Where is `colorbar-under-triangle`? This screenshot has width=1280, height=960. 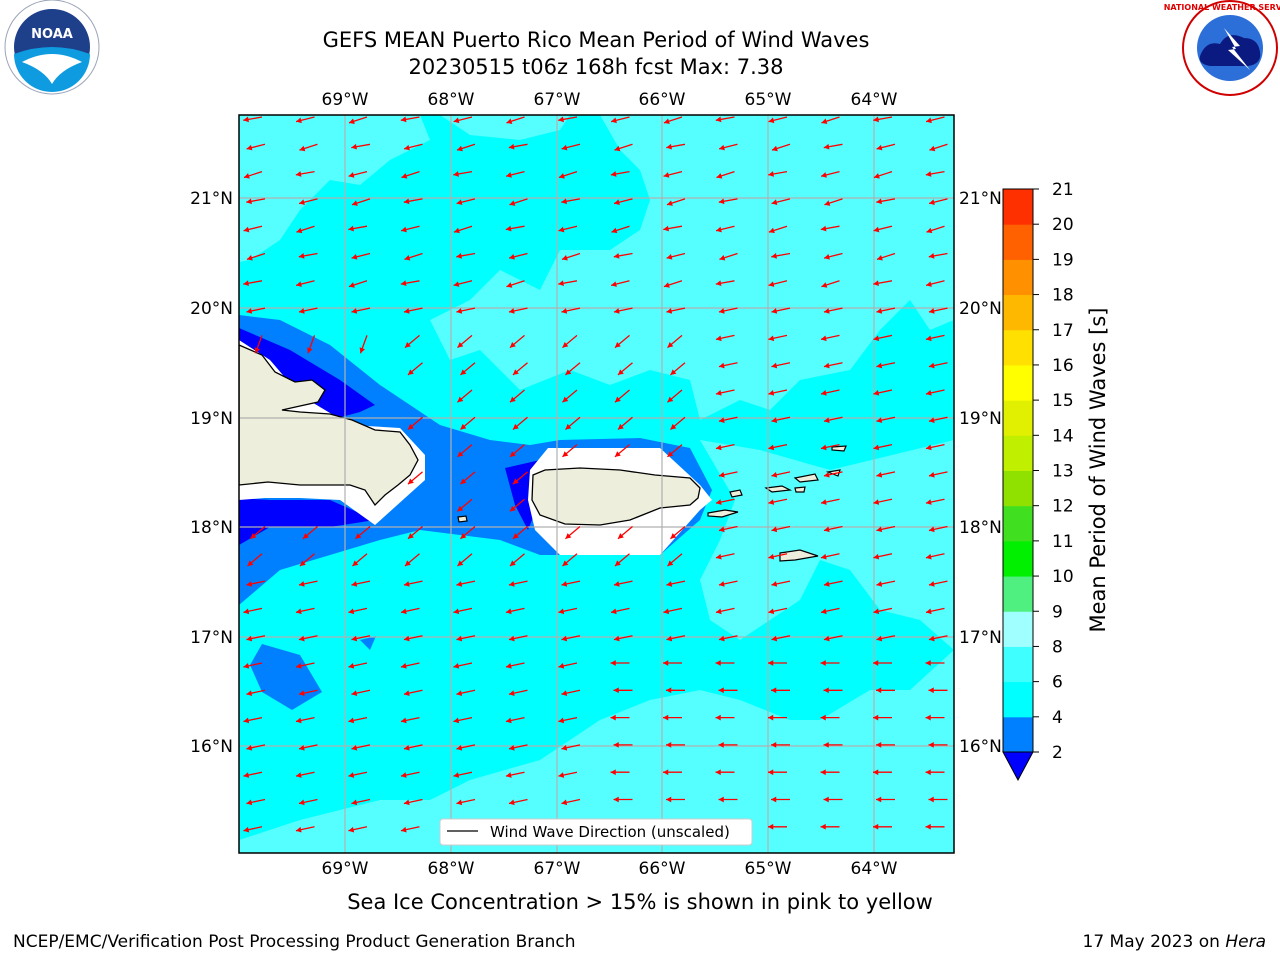 colorbar-under-triangle is located at coordinates (1018, 766).